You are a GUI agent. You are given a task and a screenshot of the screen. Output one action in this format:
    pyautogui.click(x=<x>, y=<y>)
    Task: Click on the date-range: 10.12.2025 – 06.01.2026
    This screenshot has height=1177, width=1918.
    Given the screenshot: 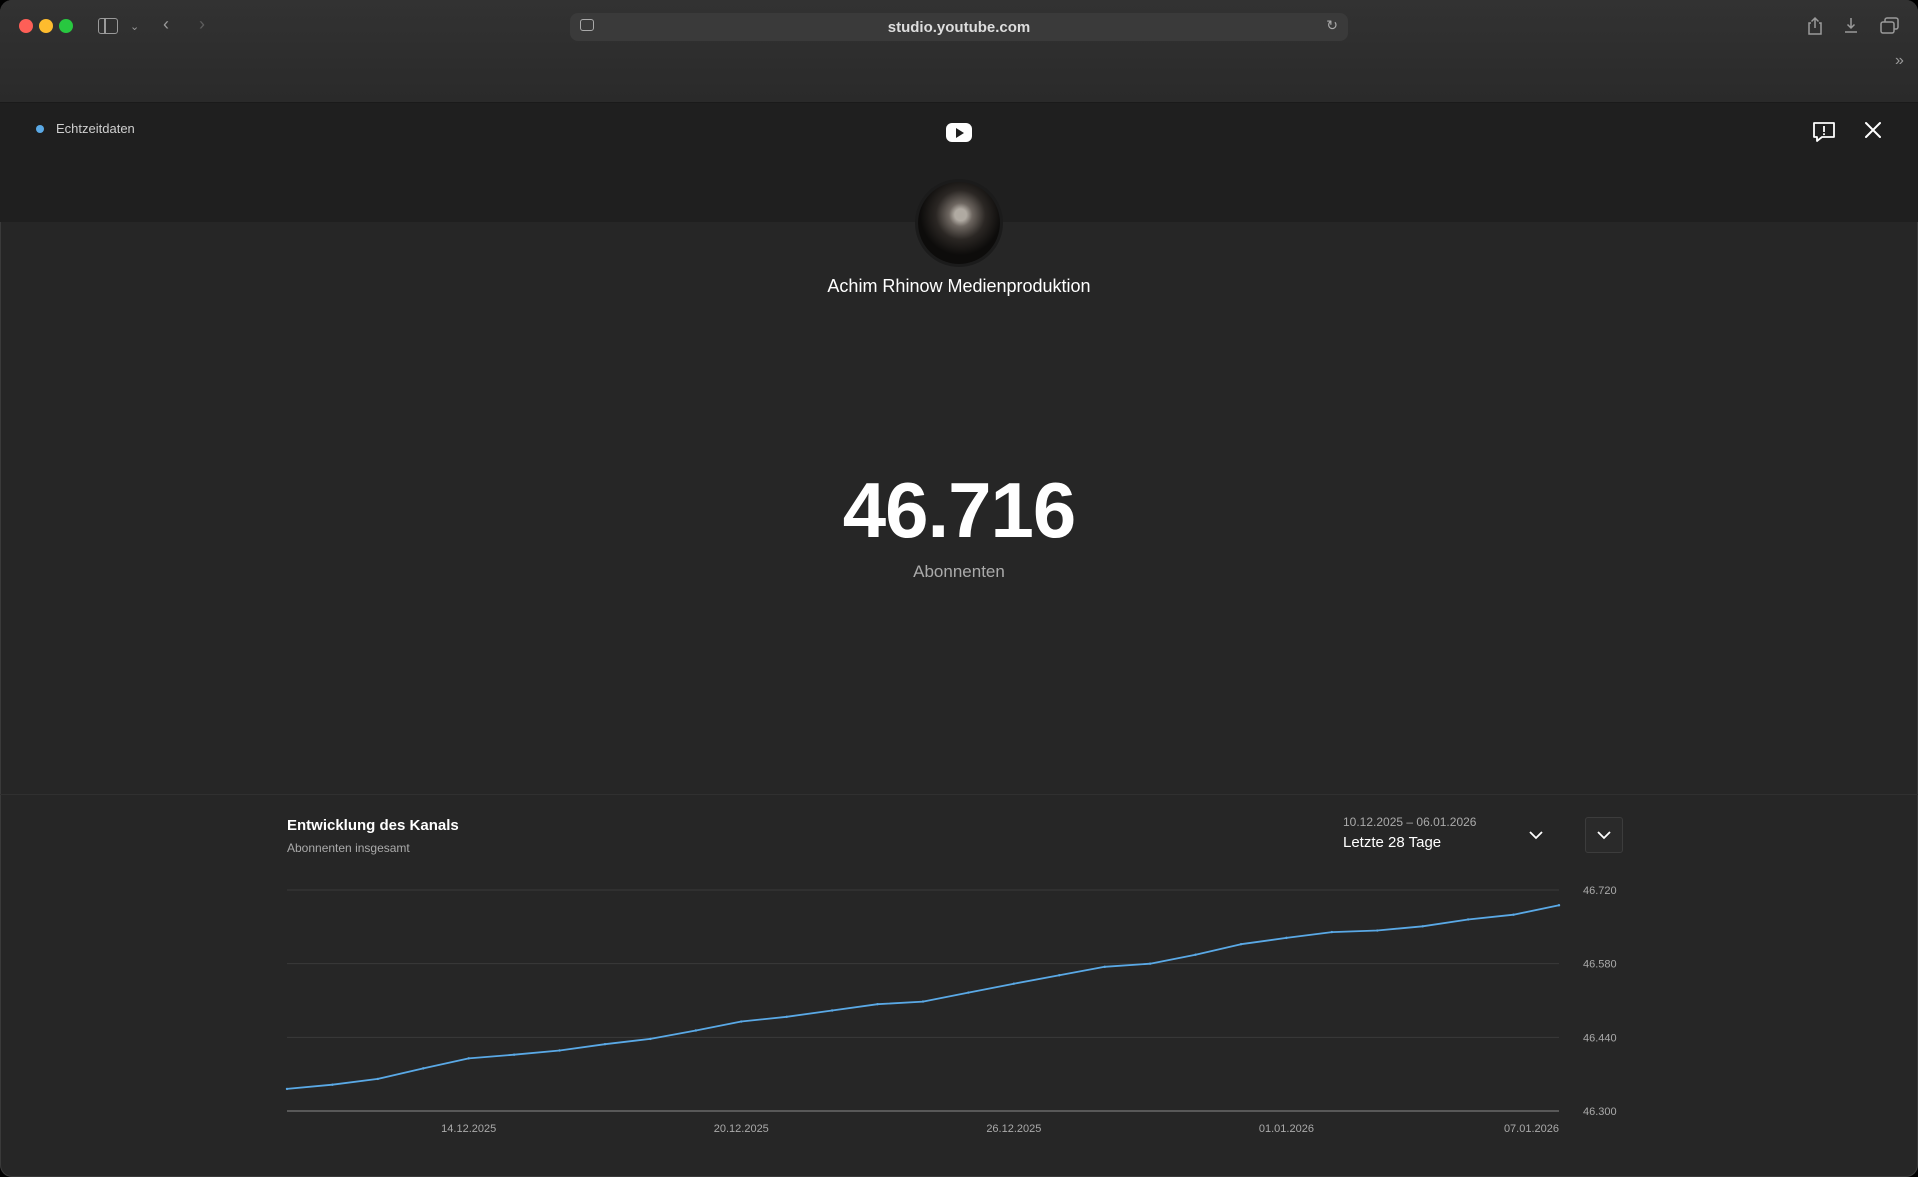 What is the action you would take?
    pyautogui.click(x=1410, y=822)
    